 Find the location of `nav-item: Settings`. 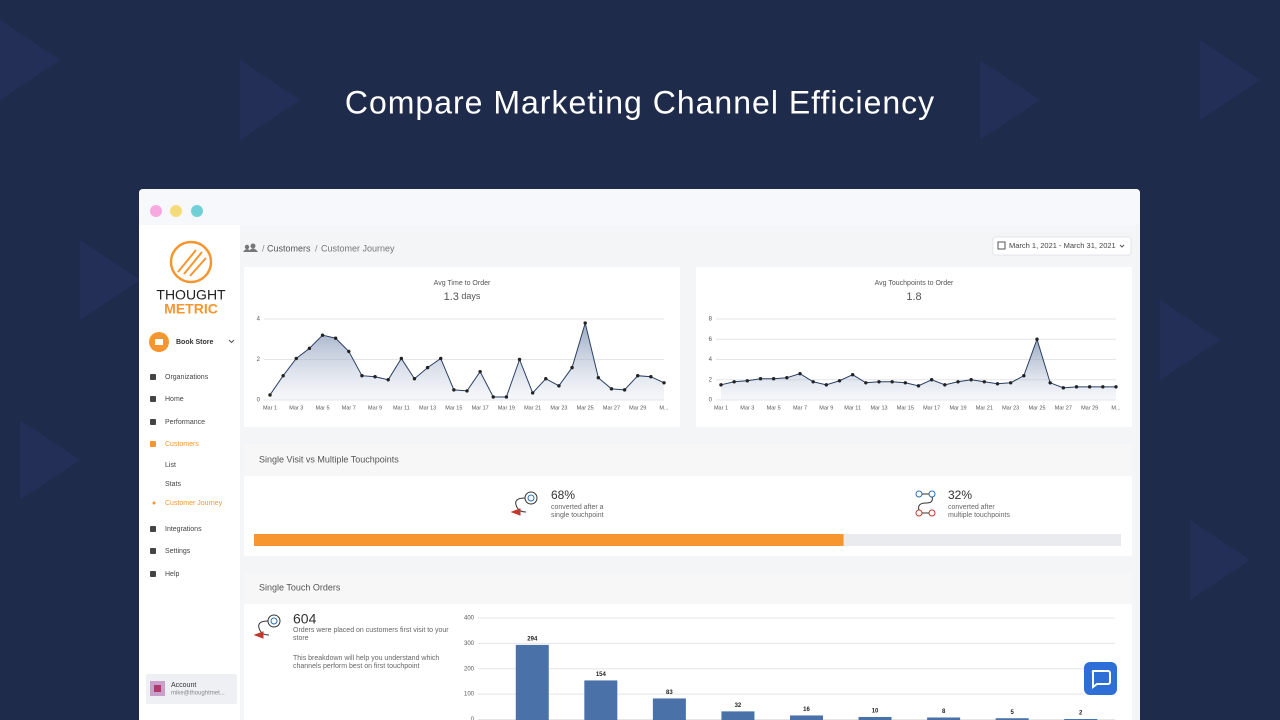

nav-item: Settings is located at coordinates (178, 551).